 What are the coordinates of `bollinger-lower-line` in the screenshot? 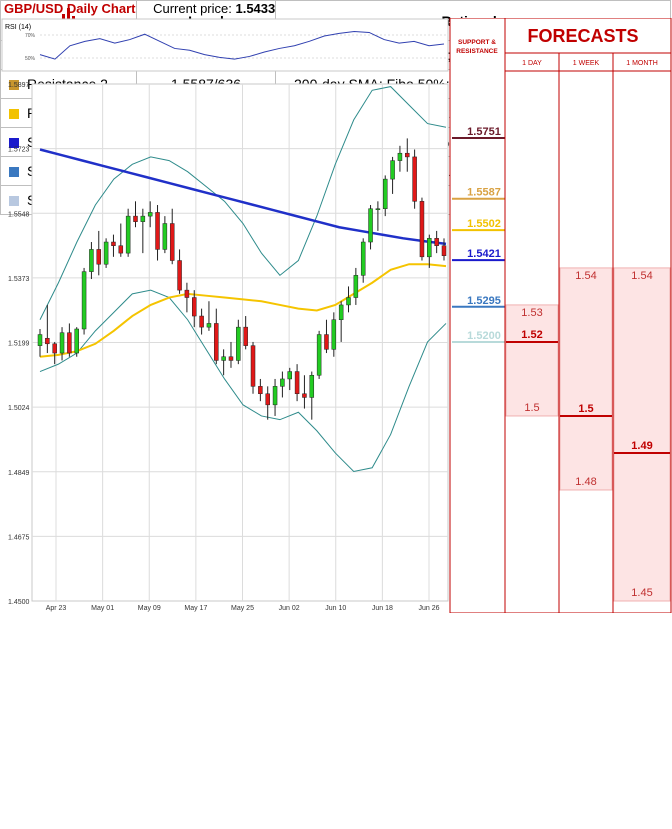 It's located at (243, 381).